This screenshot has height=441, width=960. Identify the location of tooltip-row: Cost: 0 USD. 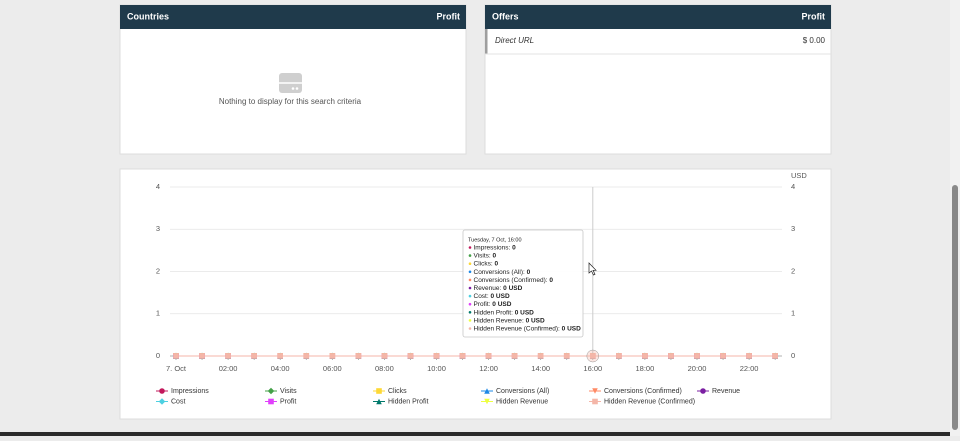
(492, 296).